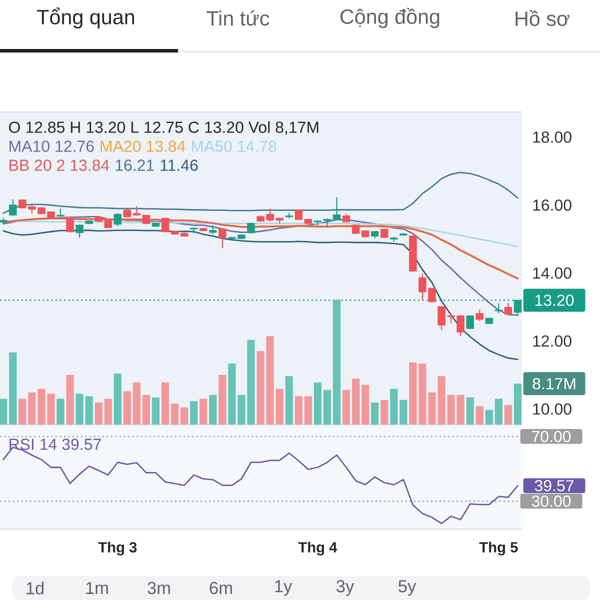  What do you see at coordinates (135, 165) in the screenshot?
I see `text: 16.21` at bounding box center [135, 165].